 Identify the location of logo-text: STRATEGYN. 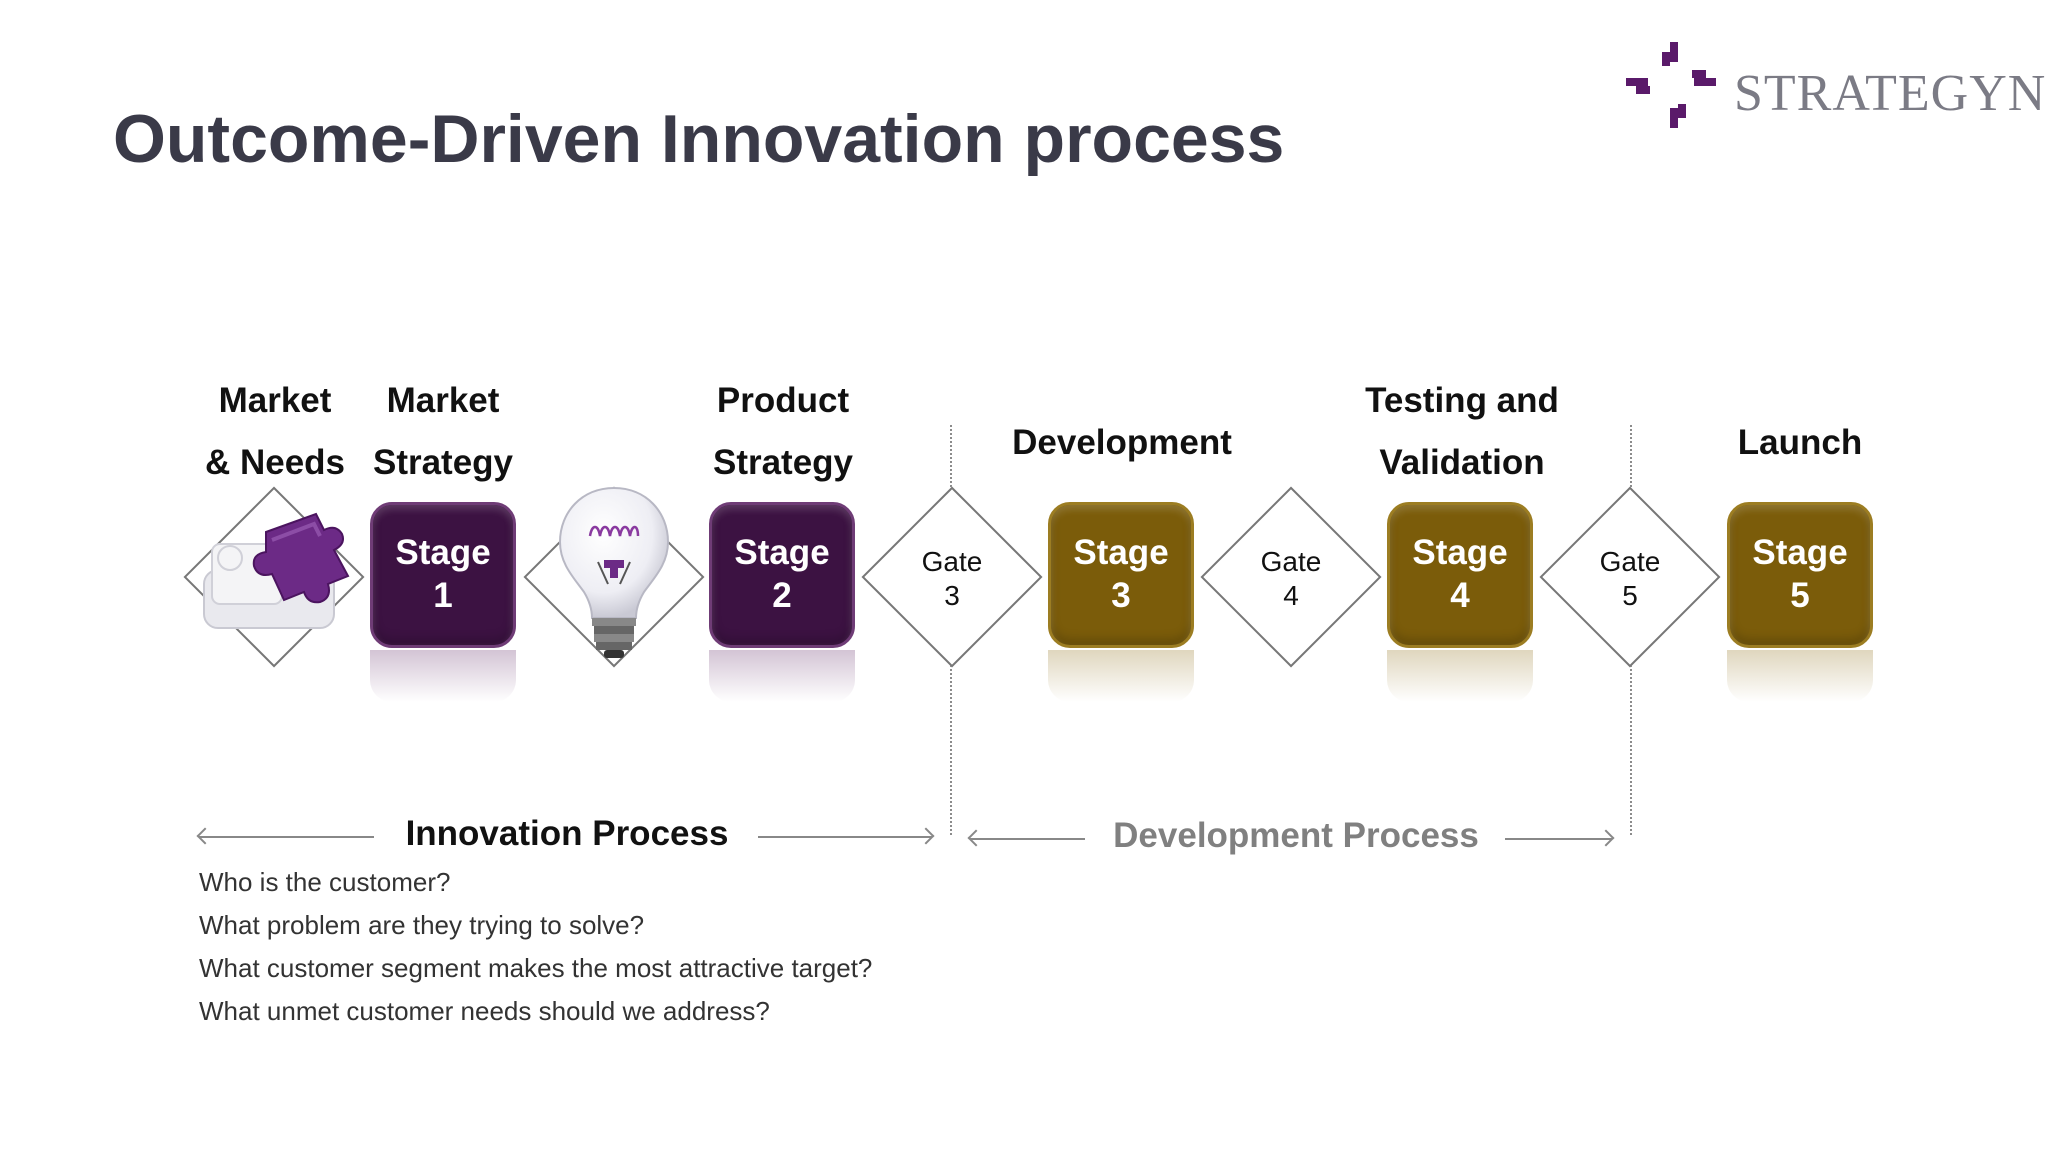
(1890, 93).